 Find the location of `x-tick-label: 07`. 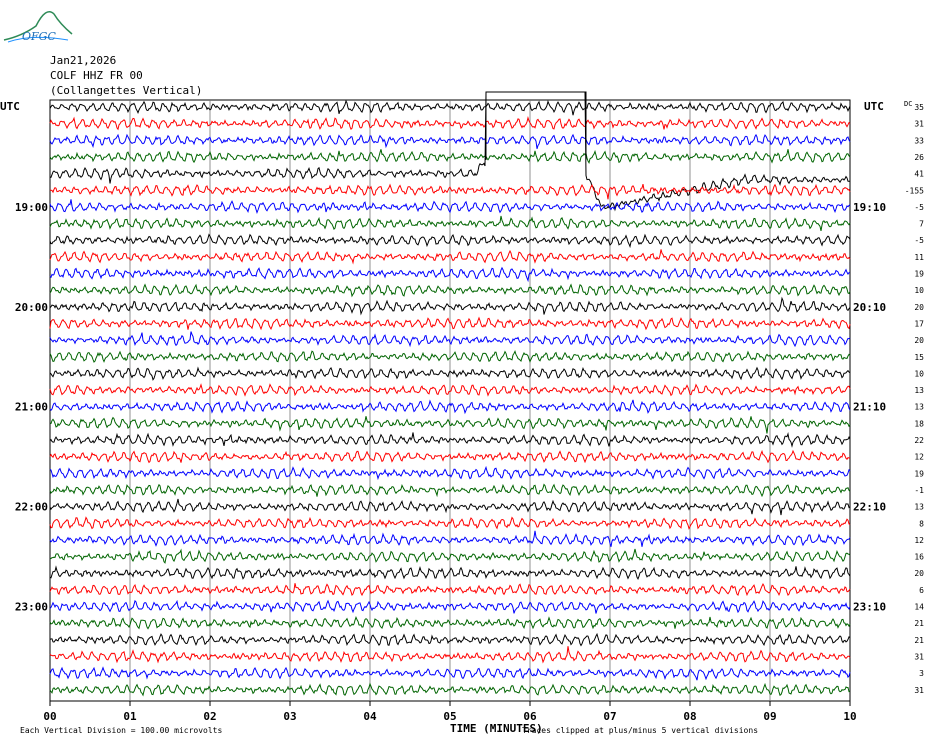

x-tick-label: 07 is located at coordinates (609, 716).